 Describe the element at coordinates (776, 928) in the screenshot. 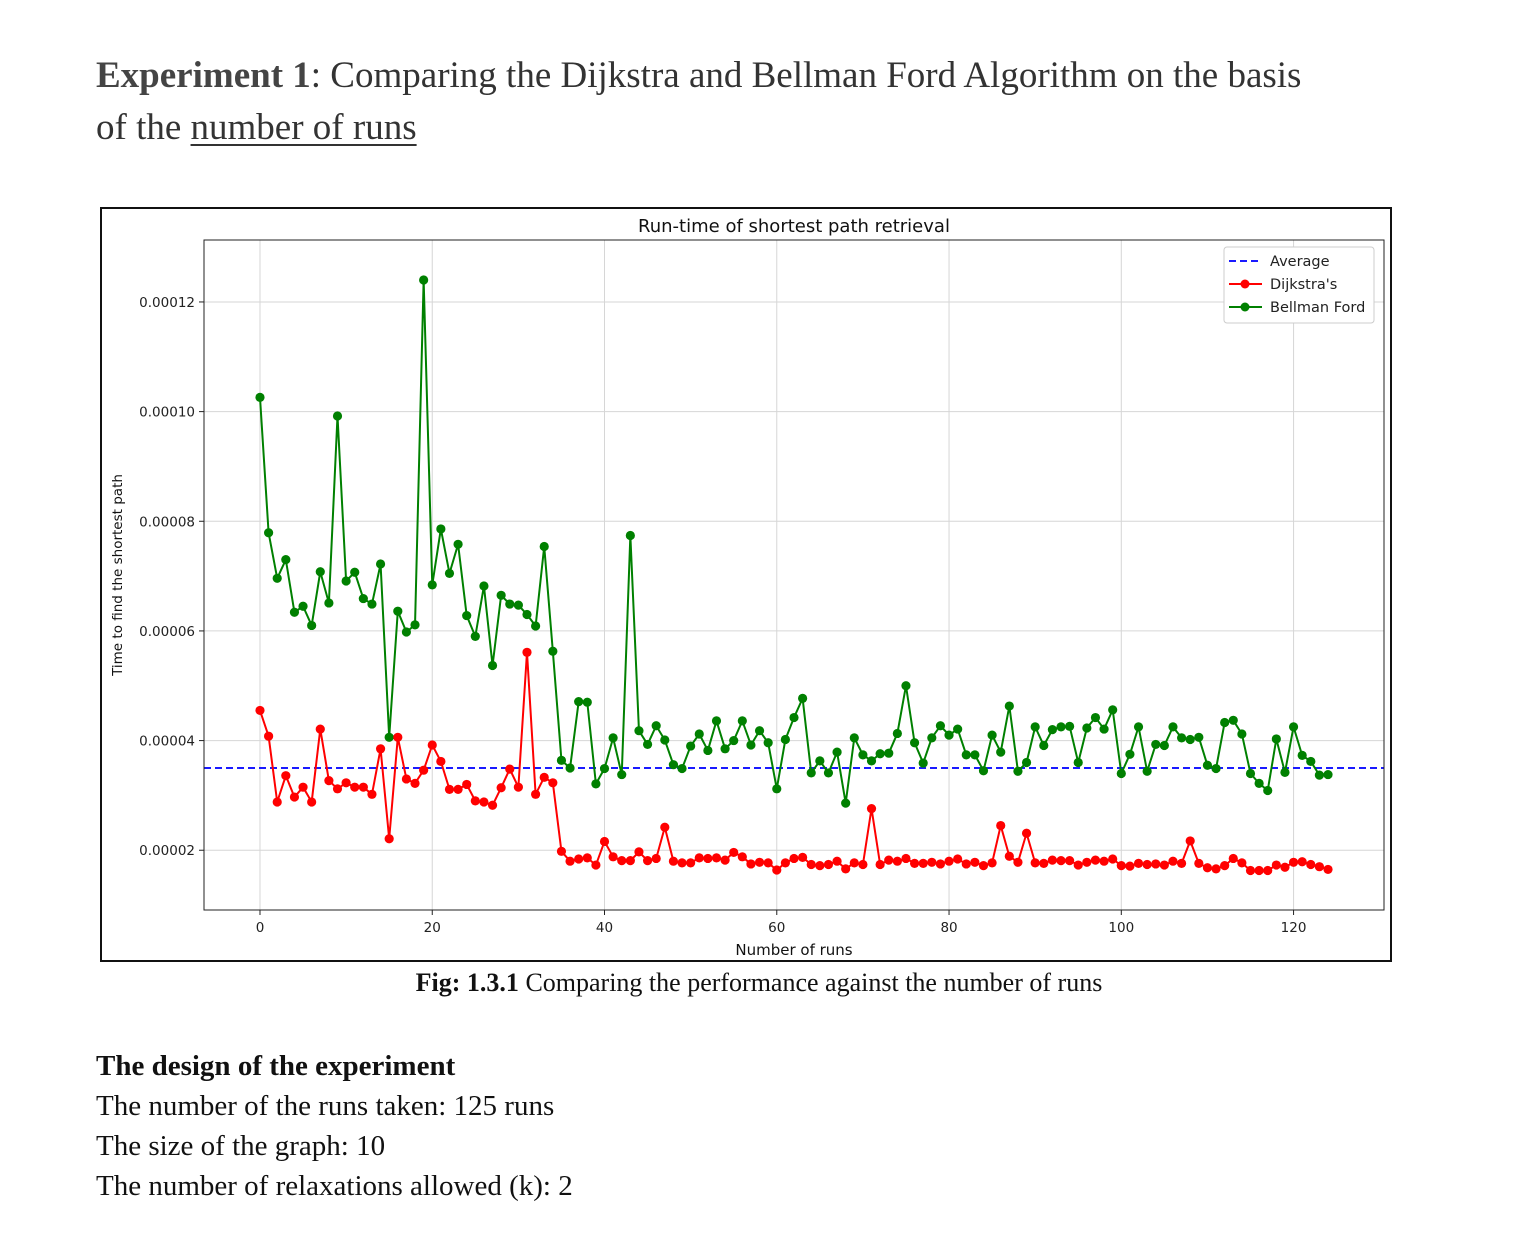

I see `x-tick-label: 60` at that location.